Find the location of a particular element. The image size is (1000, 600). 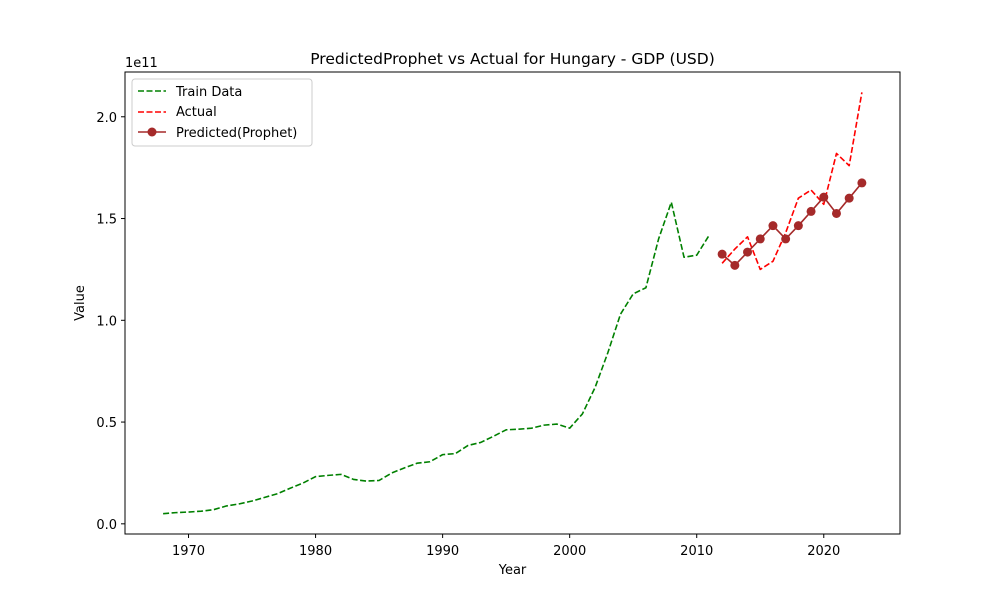

y-axis-label: Value is located at coordinates (80, 303).